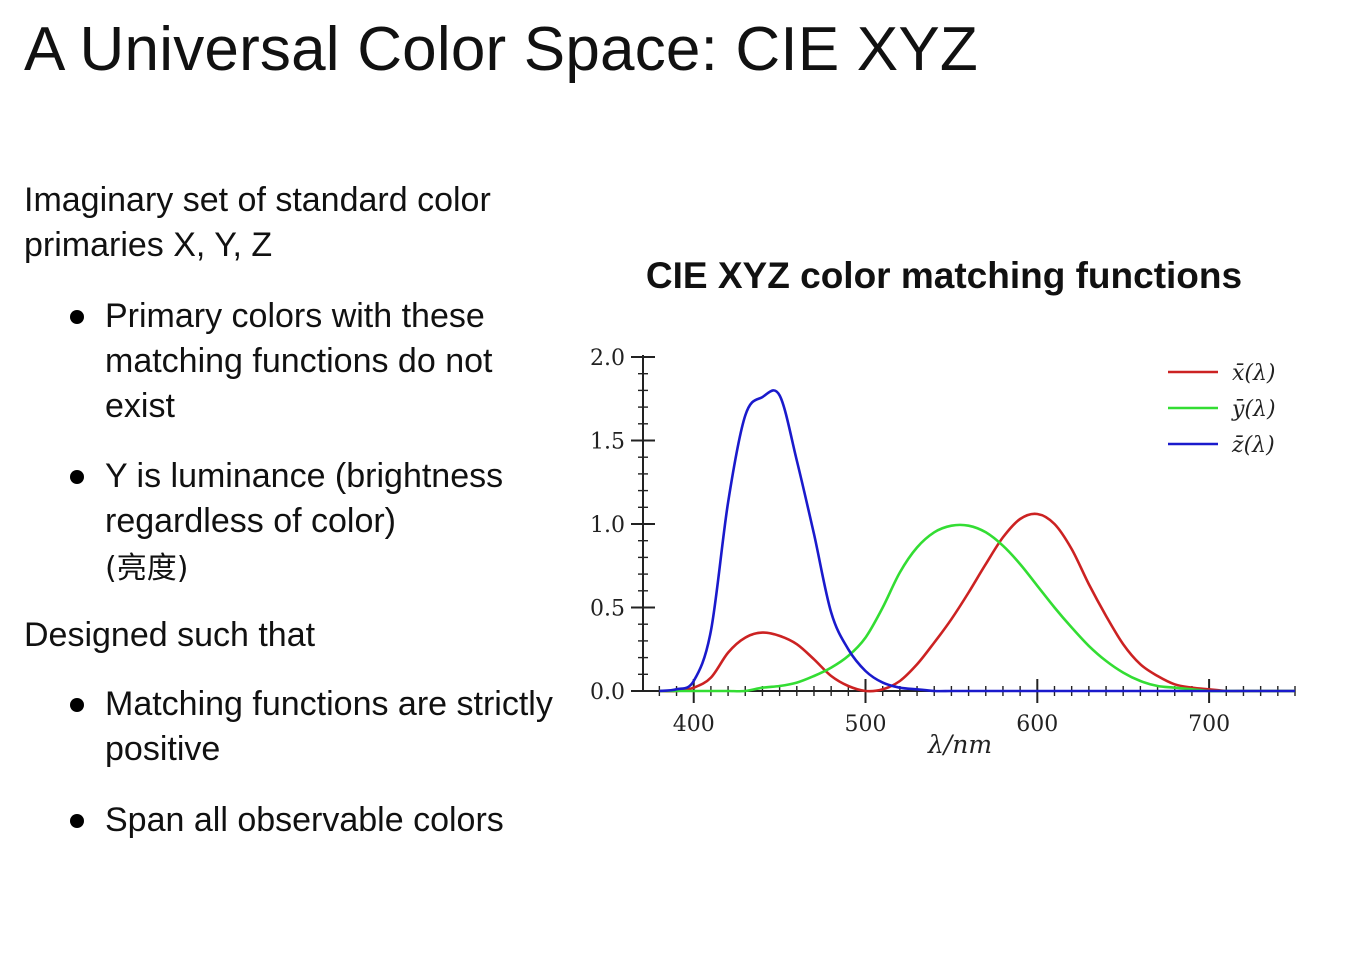 The height and width of the screenshot is (972, 1370). I want to click on bullet-item-span: Span all observable colors, so click(294, 820).